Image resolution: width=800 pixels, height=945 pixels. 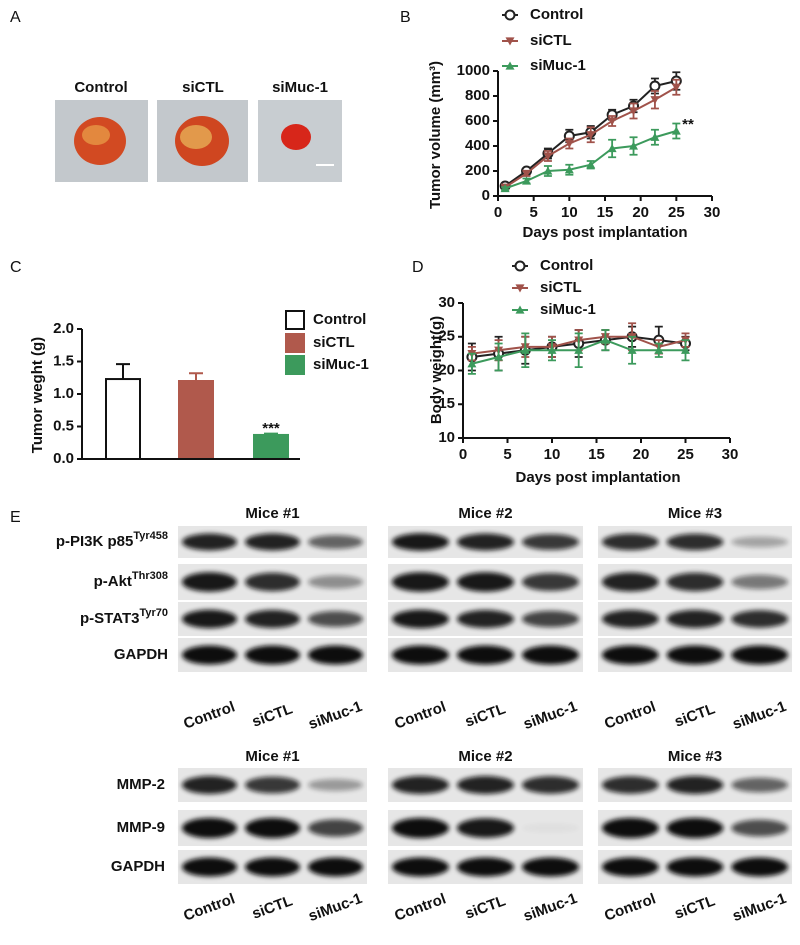 I want to click on x-tick-label: 20, so click(x=640, y=212).